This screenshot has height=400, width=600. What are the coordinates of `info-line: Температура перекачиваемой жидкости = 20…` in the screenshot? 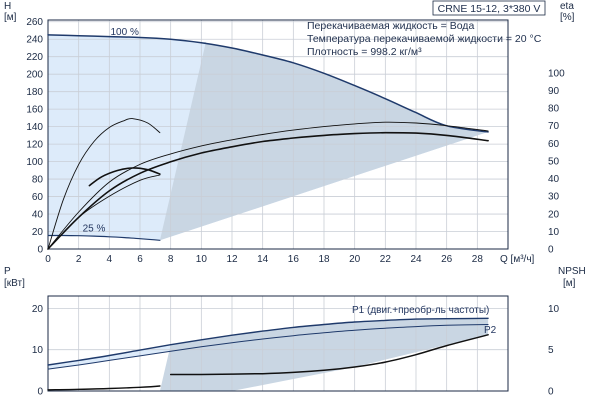 It's located at (424, 39).